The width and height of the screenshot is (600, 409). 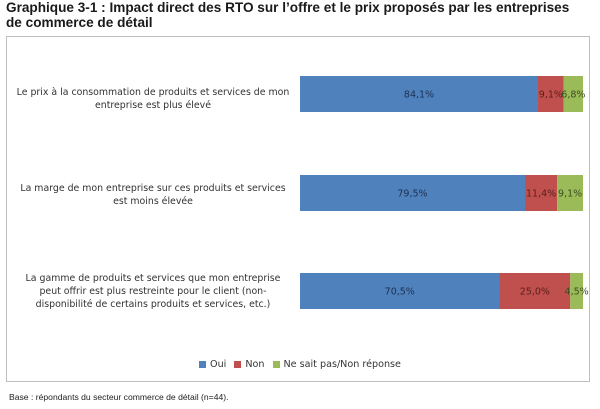 What do you see at coordinates (342, 364) in the screenshot?
I see `legend-label: Ne sait pas/Non réponse` at bounding box center [342, 364].